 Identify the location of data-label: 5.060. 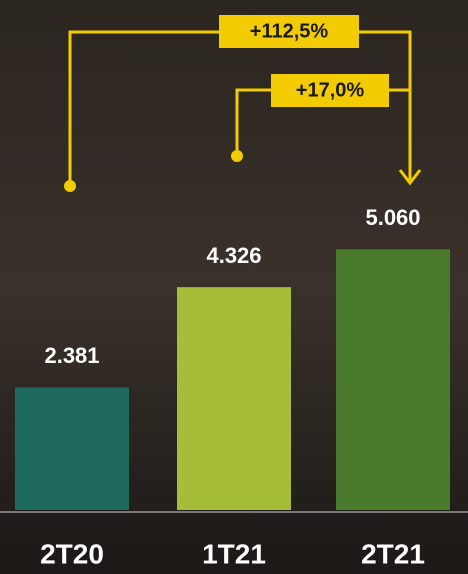
(392, 217).